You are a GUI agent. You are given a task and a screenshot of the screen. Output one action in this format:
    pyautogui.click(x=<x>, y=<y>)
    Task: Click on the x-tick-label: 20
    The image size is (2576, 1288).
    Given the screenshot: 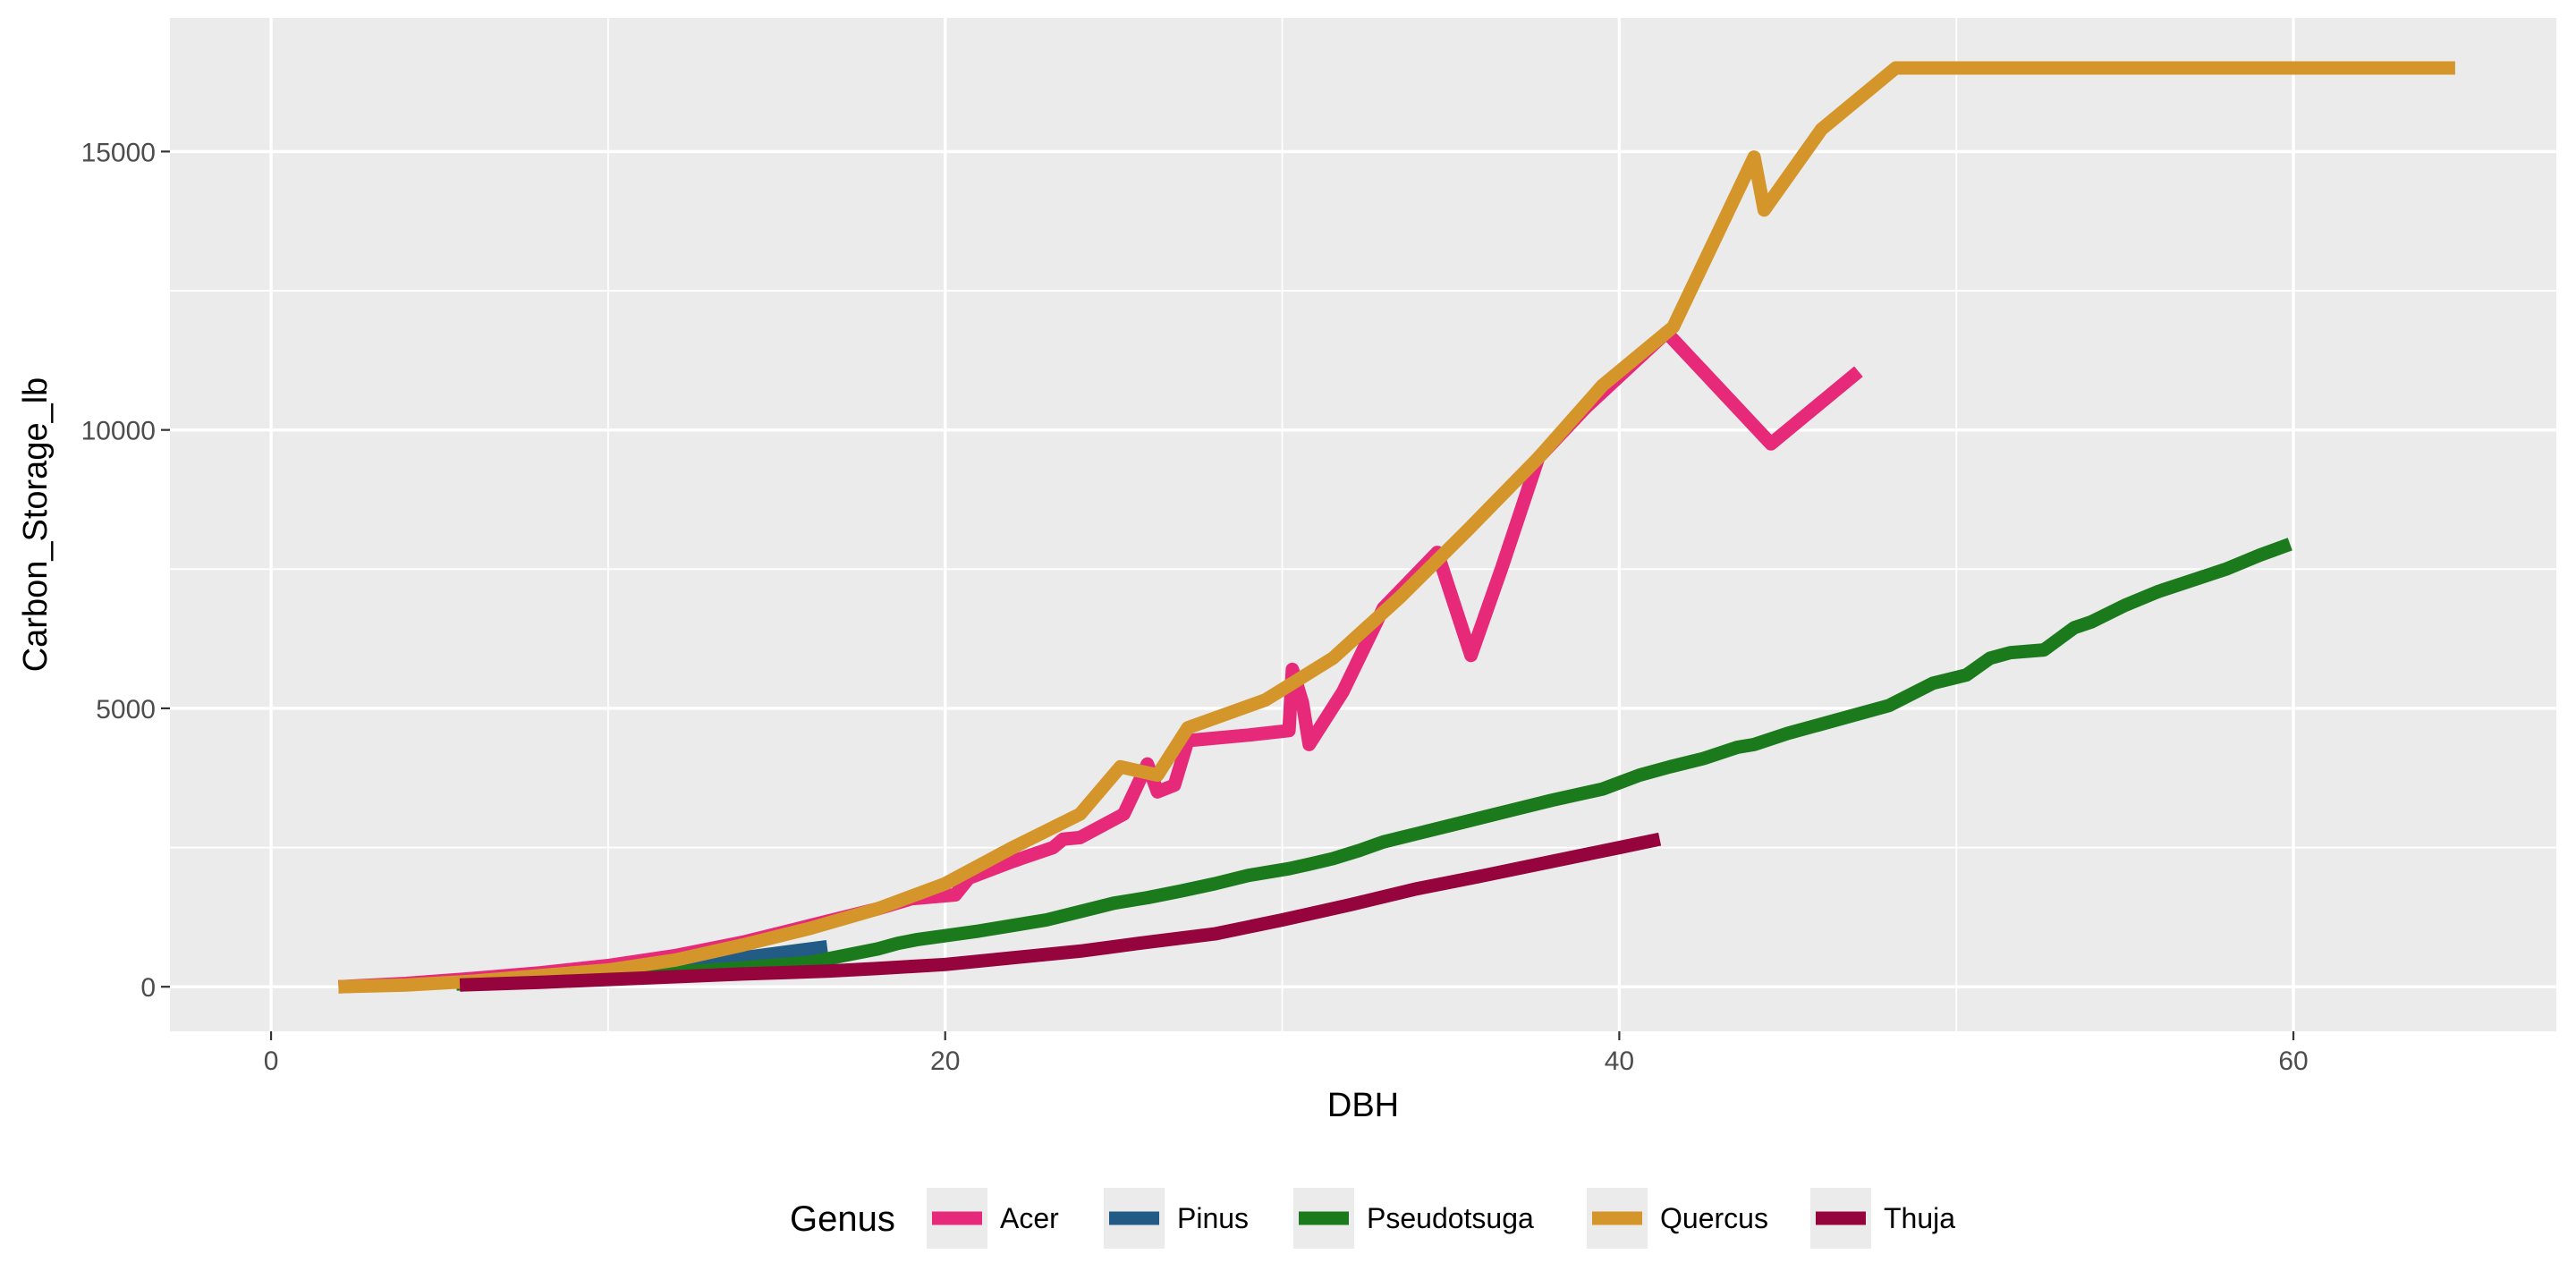 What is the action you would take?
    pyautogui.click(x=945, y=1061)
    